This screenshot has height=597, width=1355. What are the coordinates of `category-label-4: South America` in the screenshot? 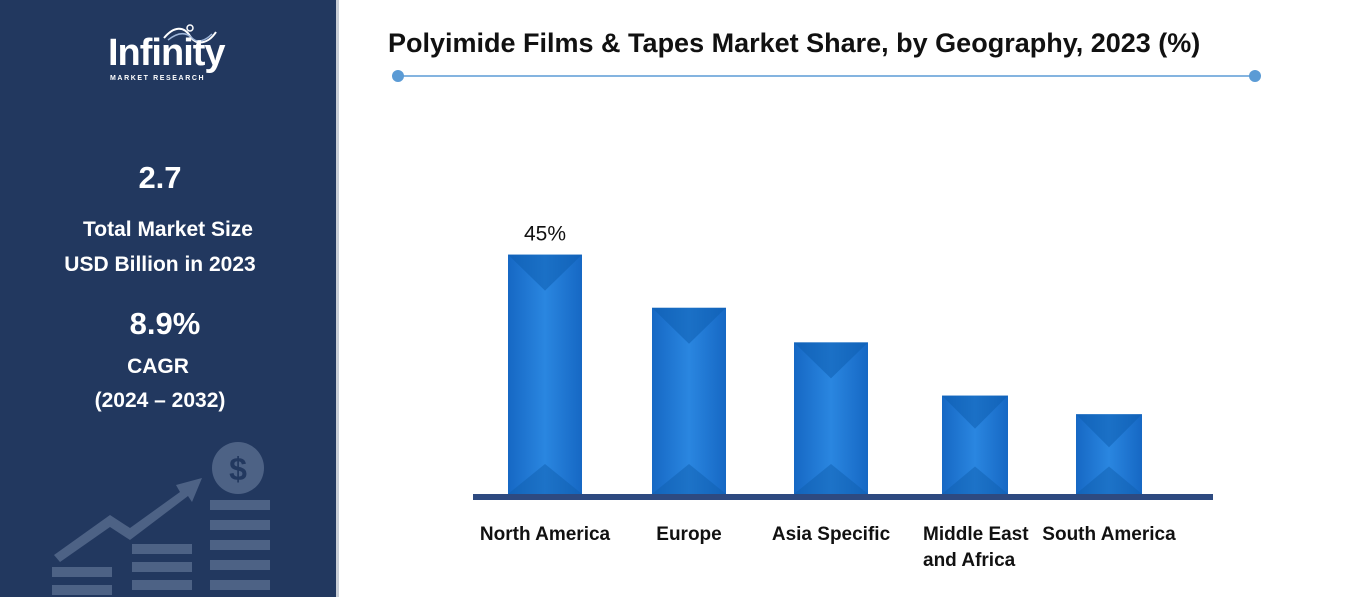 It's located at (1109, 534).